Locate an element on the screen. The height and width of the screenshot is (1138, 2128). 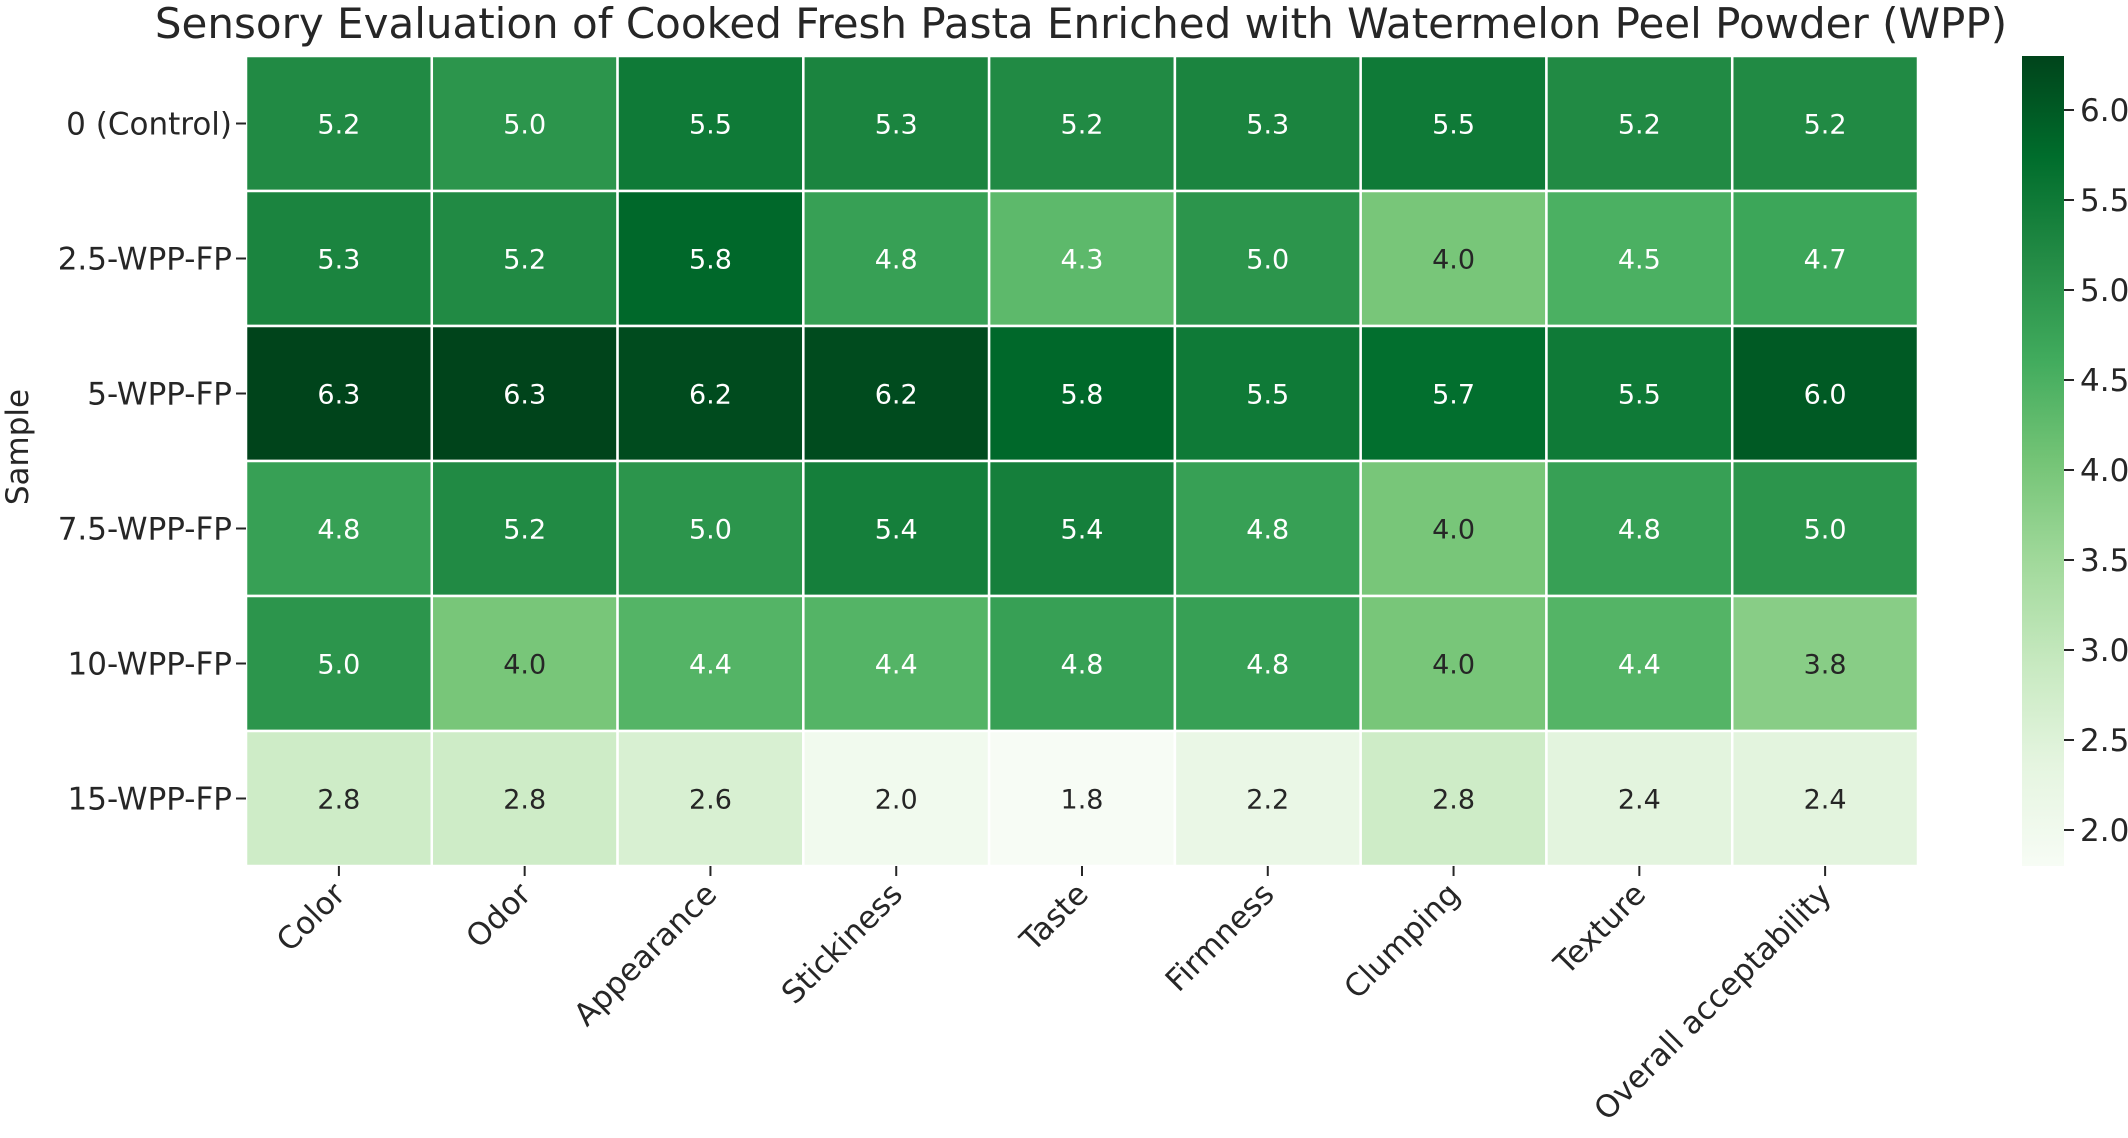
cell-value-label: 4.5 is located at coordinates (1639, 260).